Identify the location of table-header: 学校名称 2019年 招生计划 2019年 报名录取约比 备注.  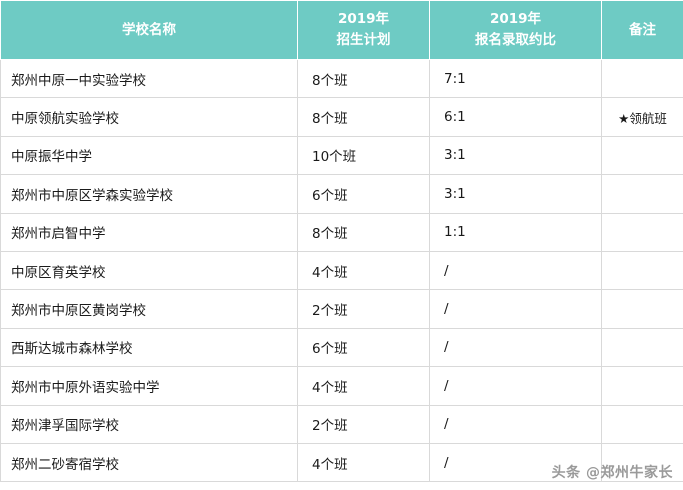
(341, 30).